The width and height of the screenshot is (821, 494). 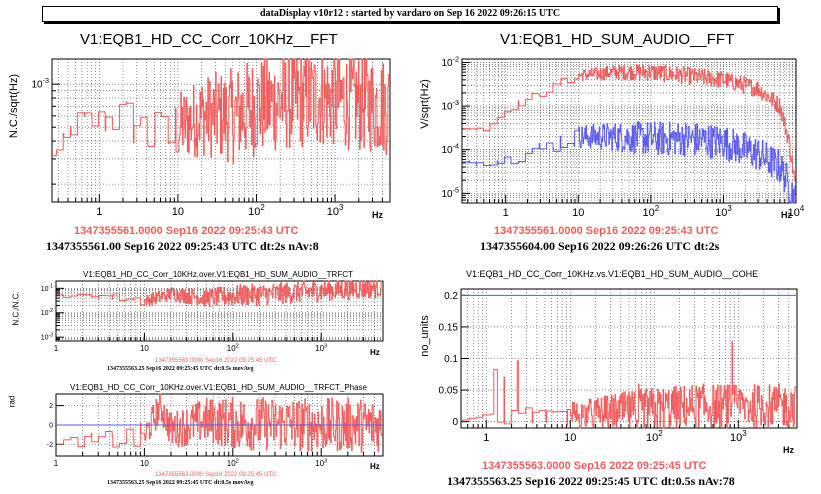 I want to click on p5-xtick-label: 10, so click(x=570, y=438).